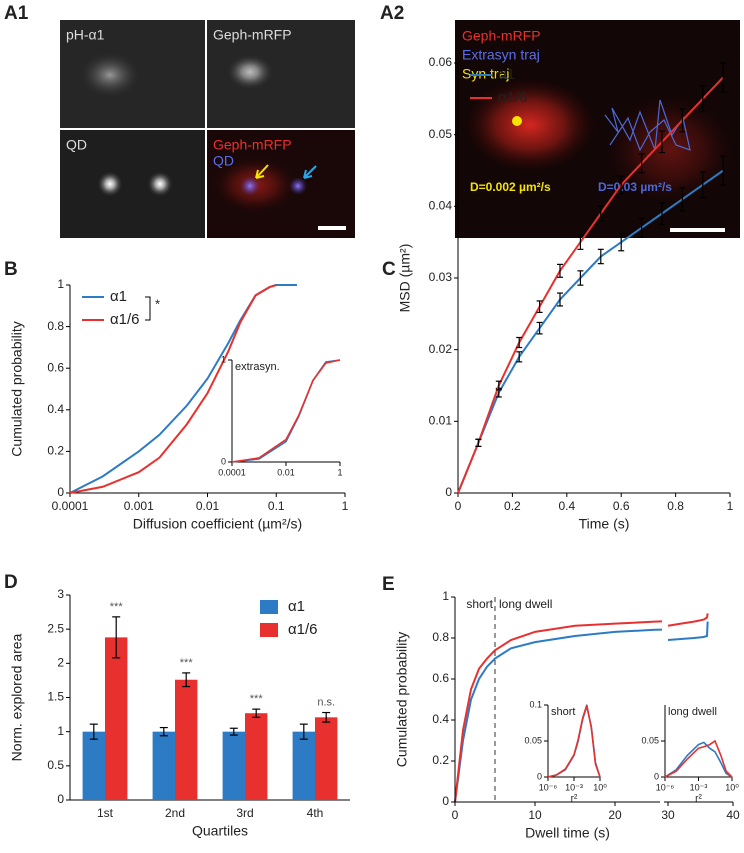 This screenshot has height=853, width=744. Describe the element at coordinates (441, 206) in the screenshot. I see `y-tick-label: 0.04` at that location.